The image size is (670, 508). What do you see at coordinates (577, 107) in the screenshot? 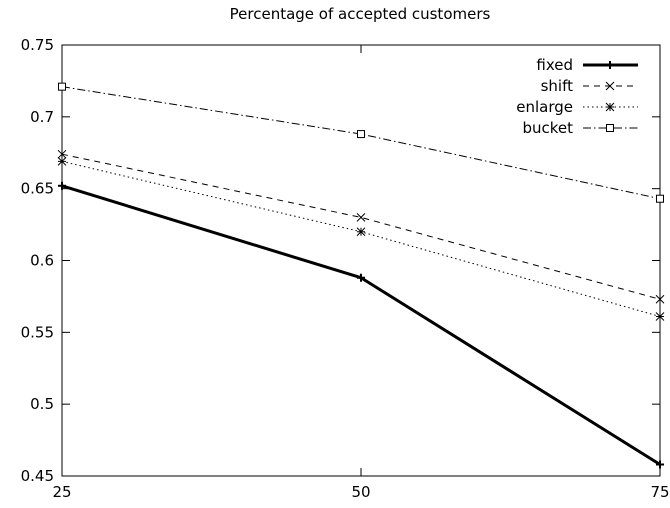
I see `legend-item-enlarge: enlarge` at bounding box center [577, 107].